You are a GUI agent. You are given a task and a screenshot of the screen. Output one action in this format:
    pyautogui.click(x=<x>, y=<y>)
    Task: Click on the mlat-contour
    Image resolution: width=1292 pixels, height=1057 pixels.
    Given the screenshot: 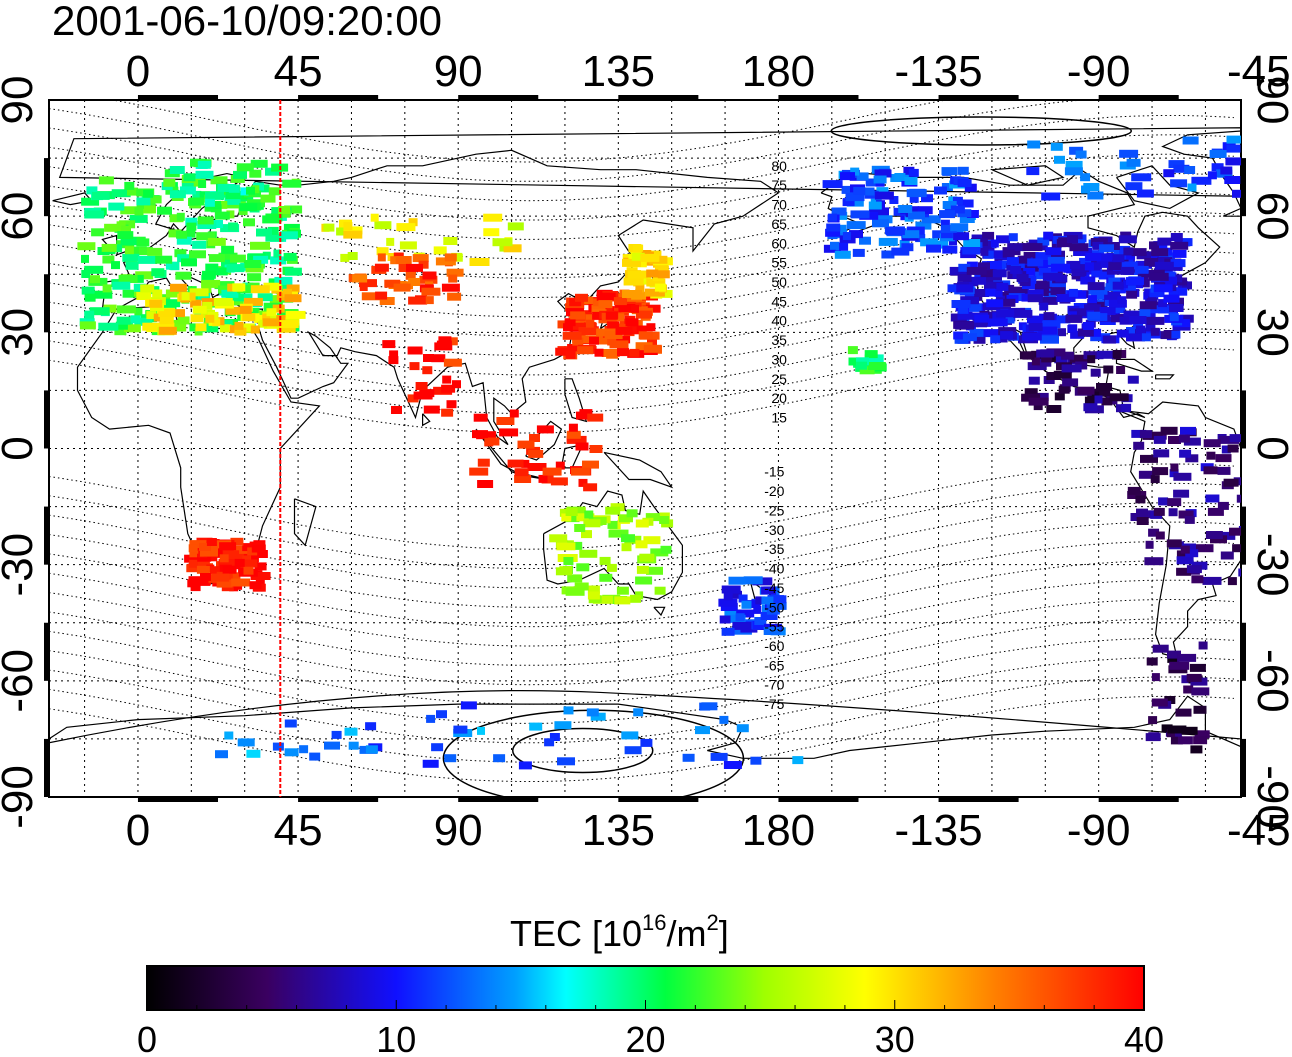 What is the action you would take?
    pyautogui.click(x=641, y=738)
    